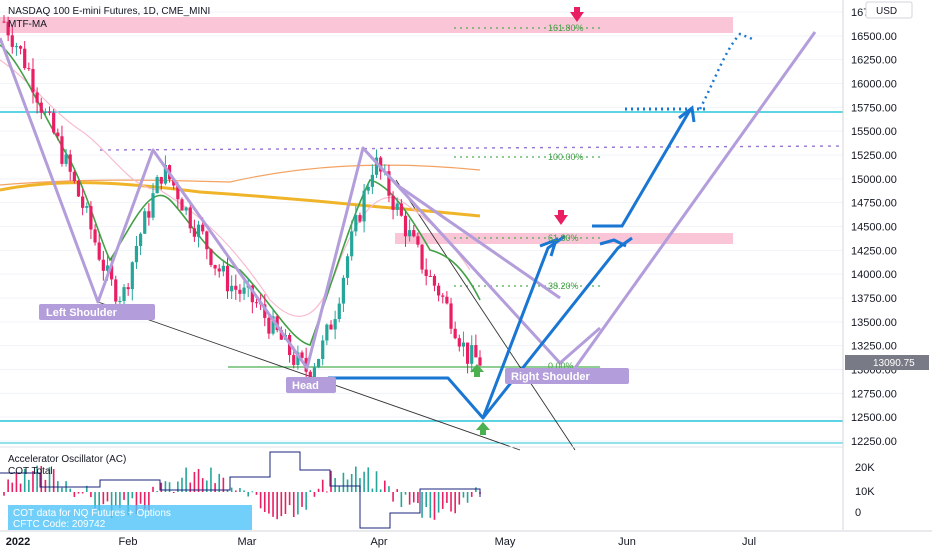 The height and width of the screenshot is (550, 932). I want to click on osc-tick: 20K, so click(865, 468).